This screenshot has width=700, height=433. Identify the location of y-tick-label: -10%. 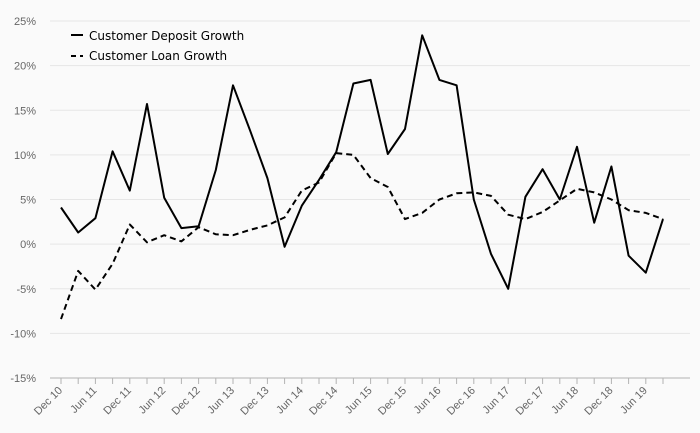
(23, 334).